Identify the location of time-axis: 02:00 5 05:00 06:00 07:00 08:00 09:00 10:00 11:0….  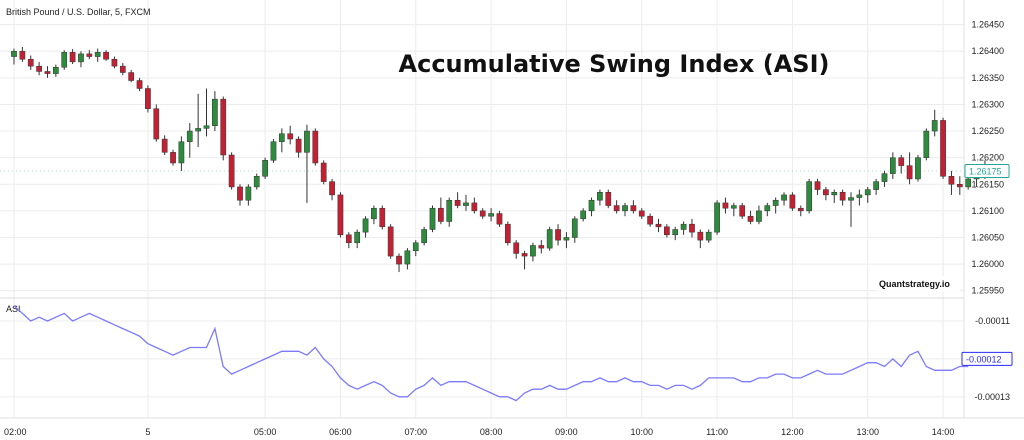
(479, 432).